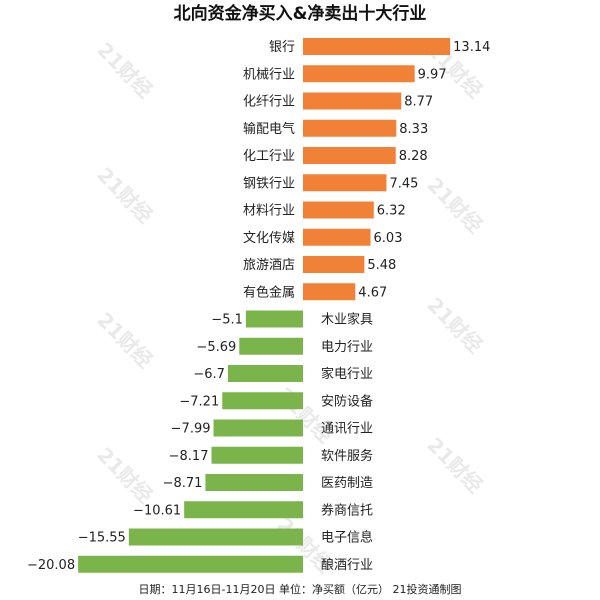  Describe the element at coordinates (471, 47) in the screenshot. I see `value-label: 13.14` at that location.